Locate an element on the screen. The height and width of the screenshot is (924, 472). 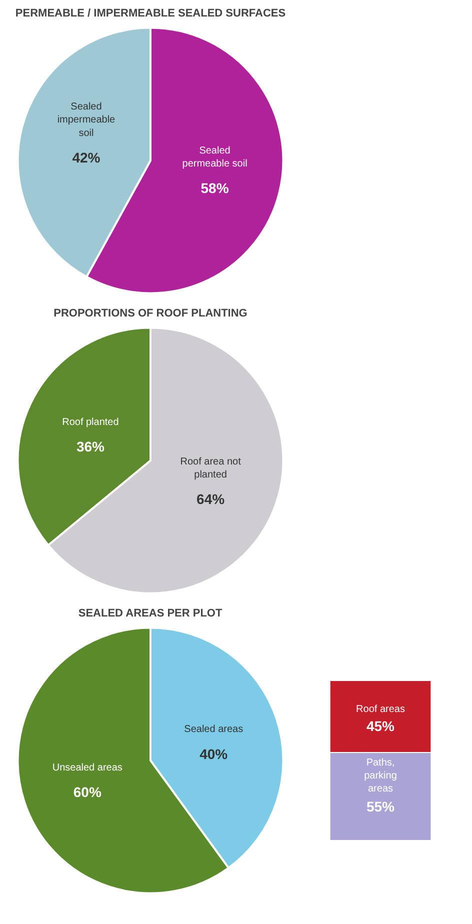
data-label: 36% is located at coordinates (91, 446).